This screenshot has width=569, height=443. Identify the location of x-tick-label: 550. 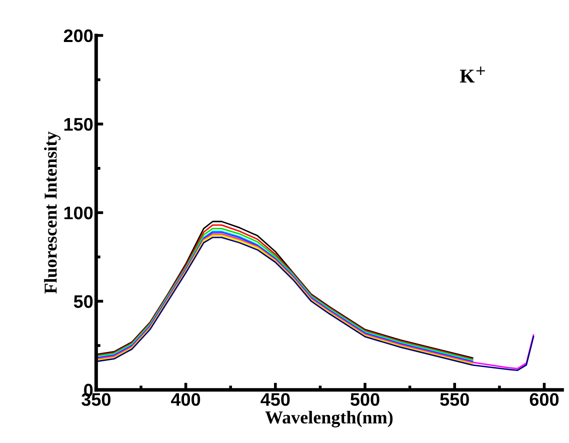
(454, 399).